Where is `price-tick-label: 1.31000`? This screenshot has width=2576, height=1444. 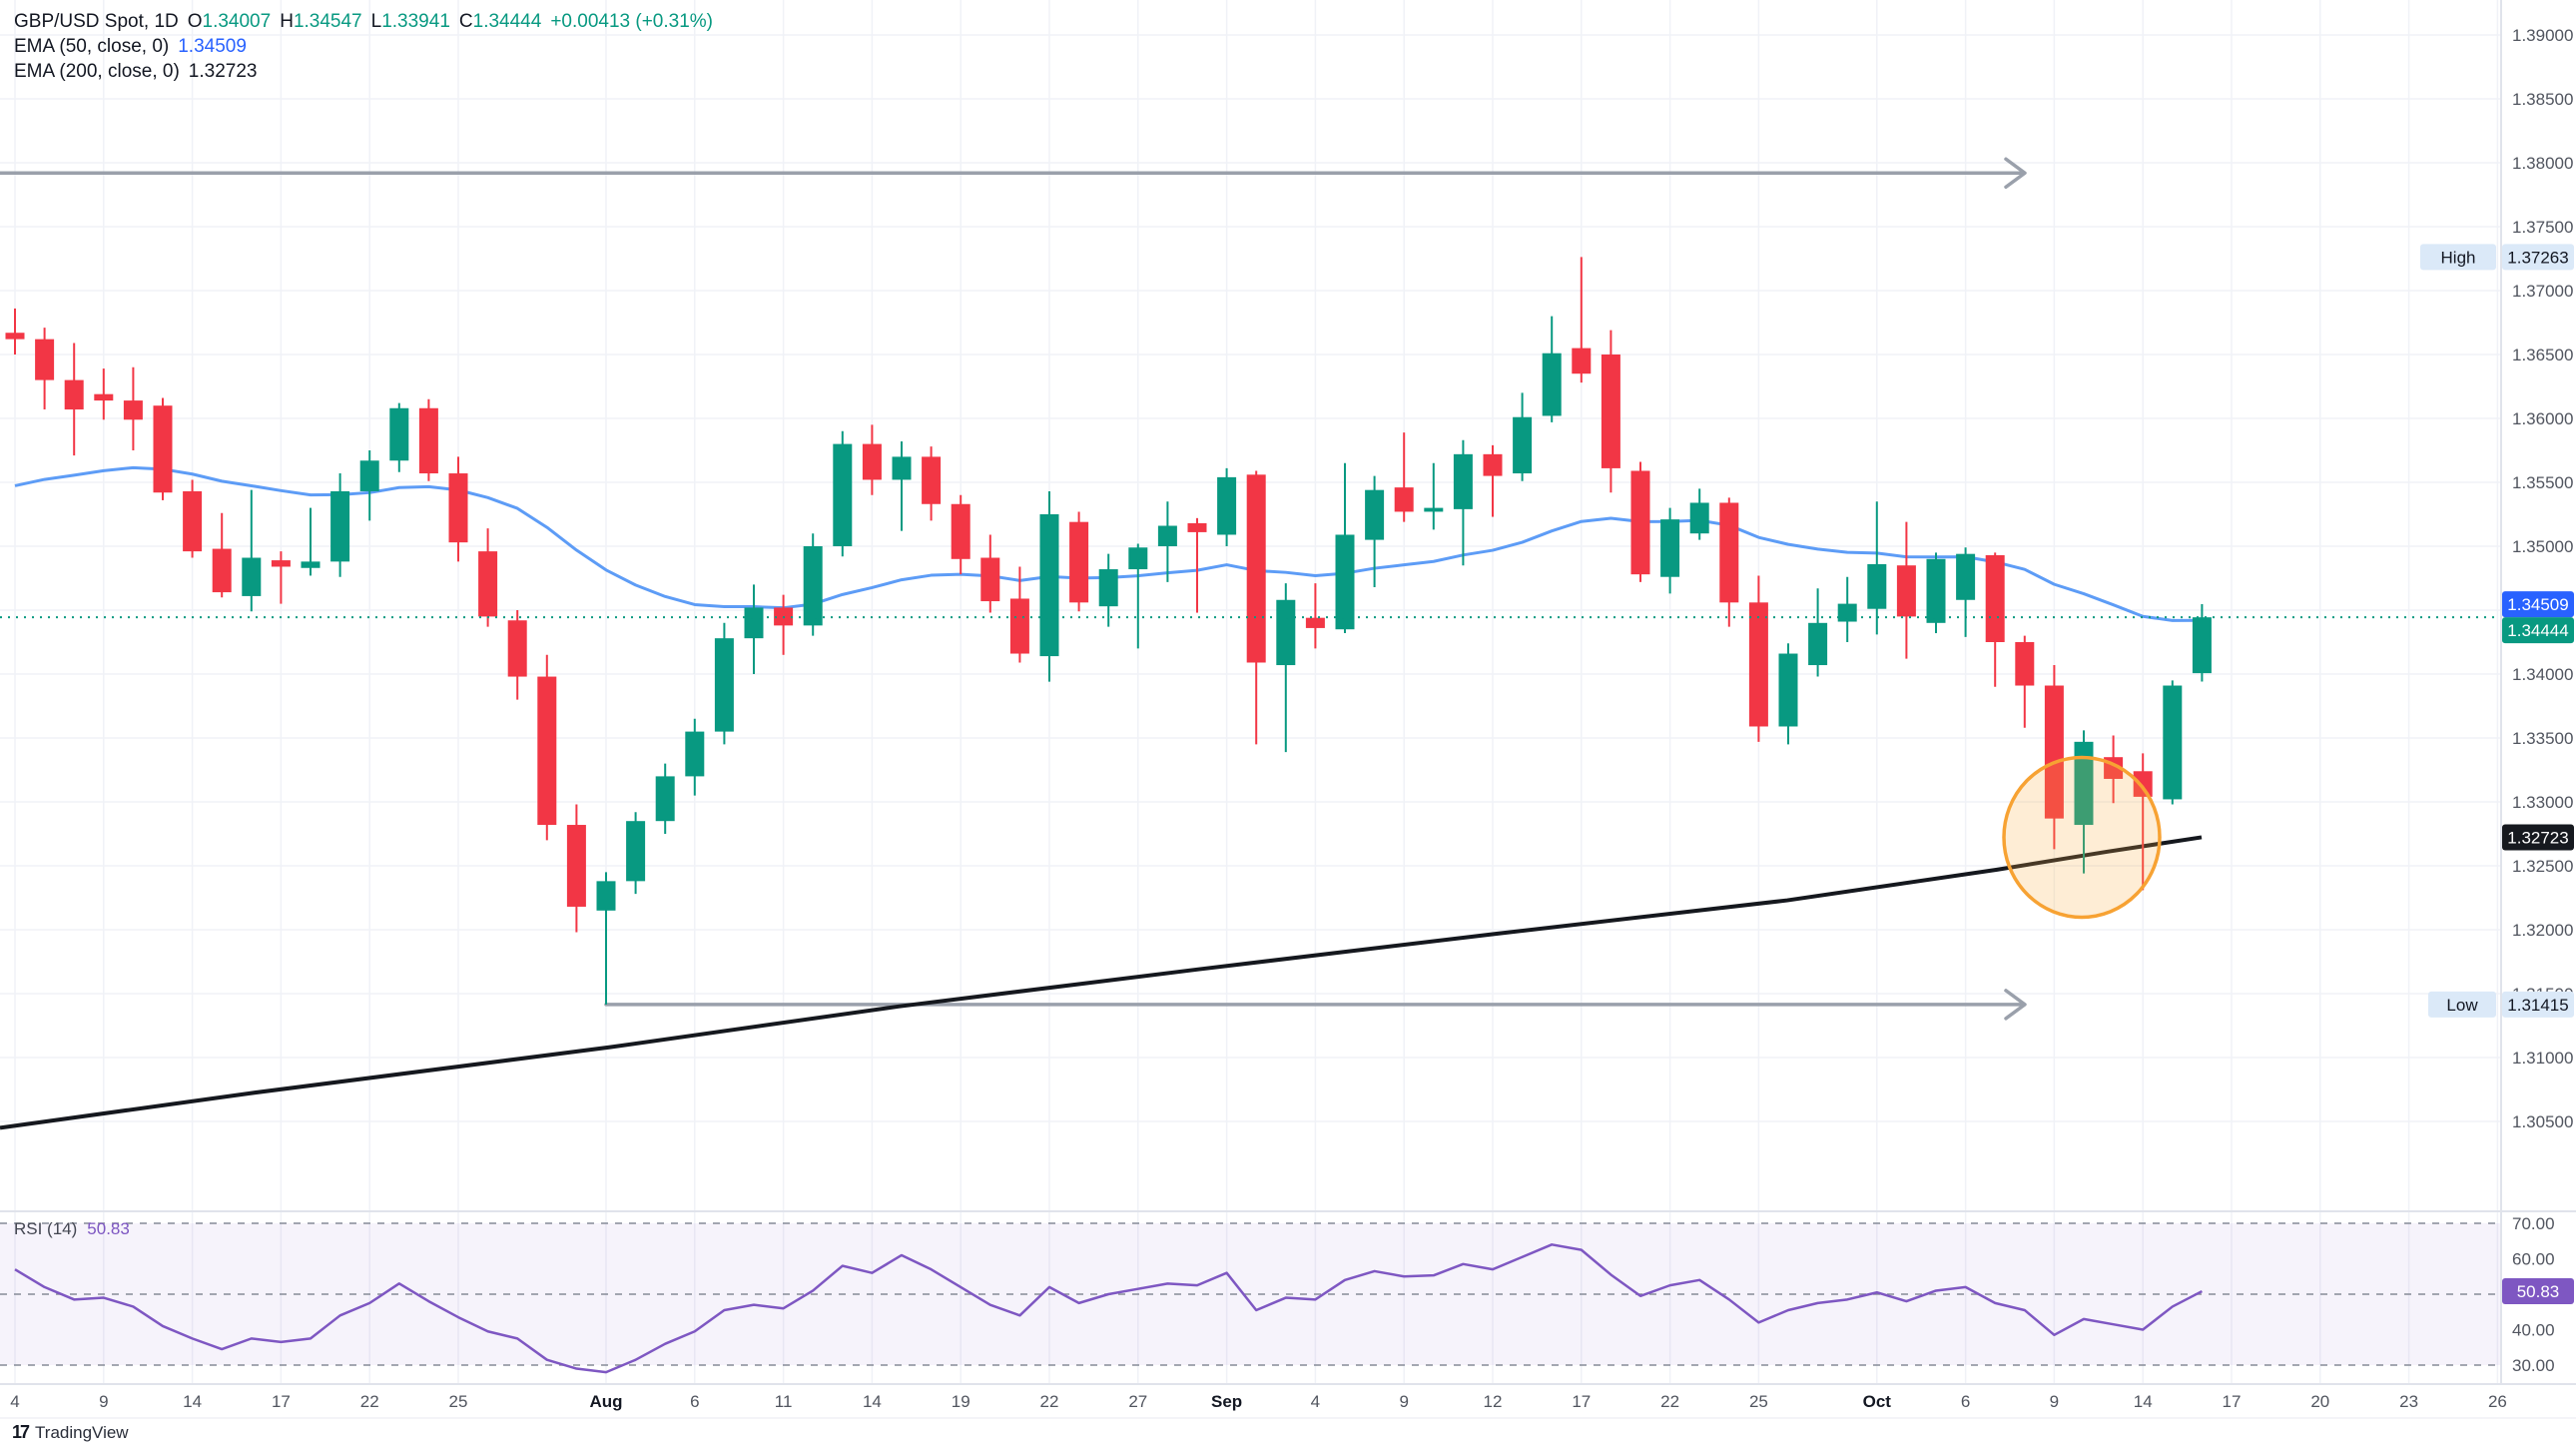
price-tick-label: 1.31000 is located at coordinates (2543, 1059).